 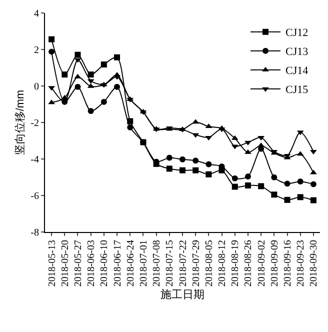 I want to click on x-tick-label: 2018-09-09, so click(x=274, y=263).